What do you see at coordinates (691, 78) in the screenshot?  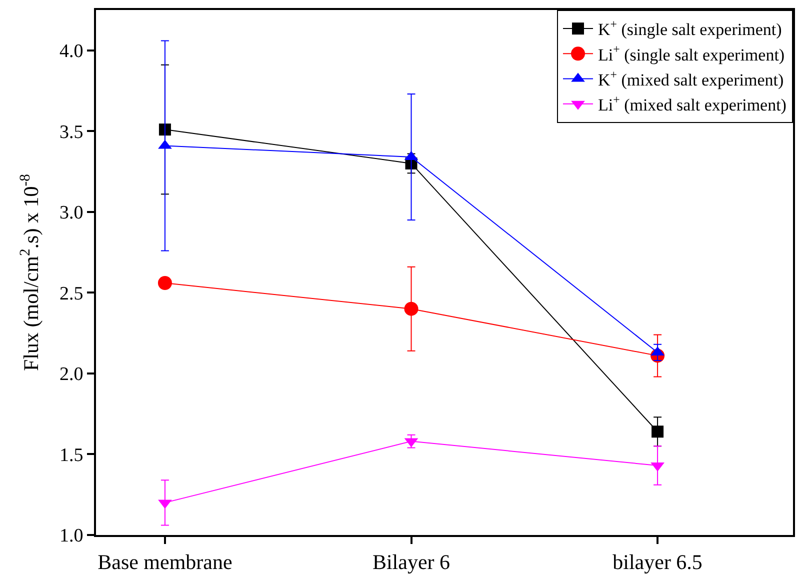 I see `legend-label: K$^{+}$ (mixed salt experiment)` at bounding box center [691, 78].